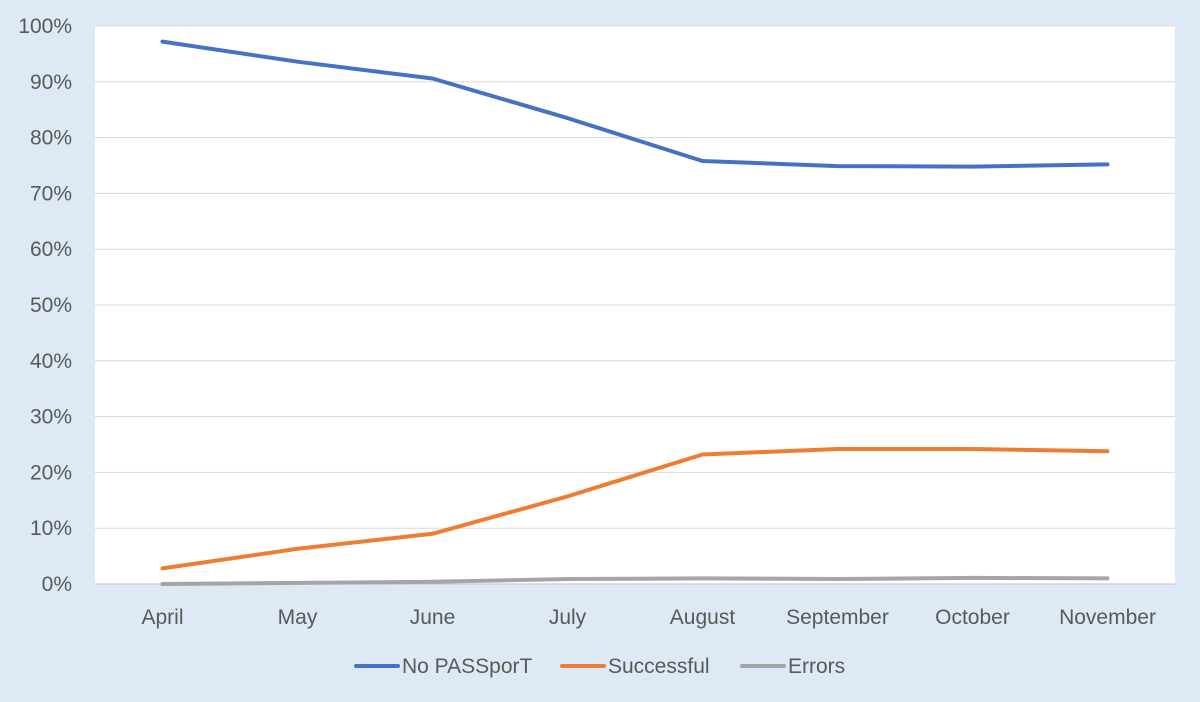  Describe the element at coordinates (57, 584) in the screenshot. I see `y-tick-label: 0%` at that location.